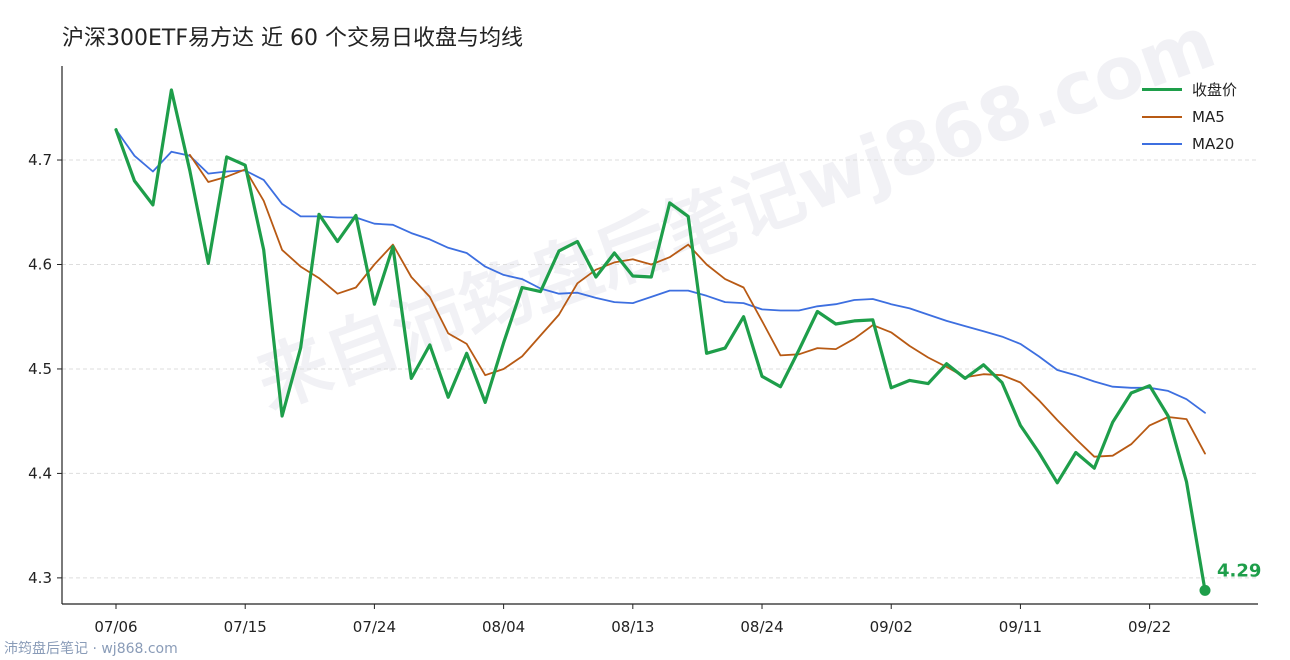 The height and width of the screenshot is (660, 1290). Describe the element at coordinates (1215, 90) in the screenshot. I see `legend-label-close: 收盘价` at that location.